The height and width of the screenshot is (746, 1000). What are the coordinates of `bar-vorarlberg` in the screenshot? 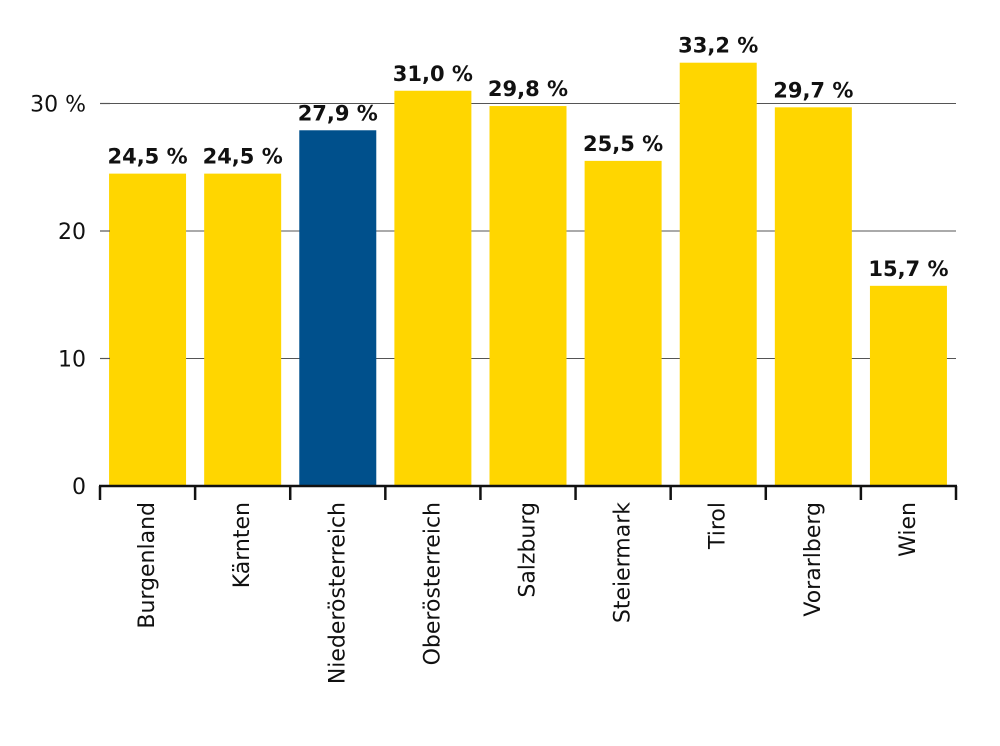 It's located at (813, 296).